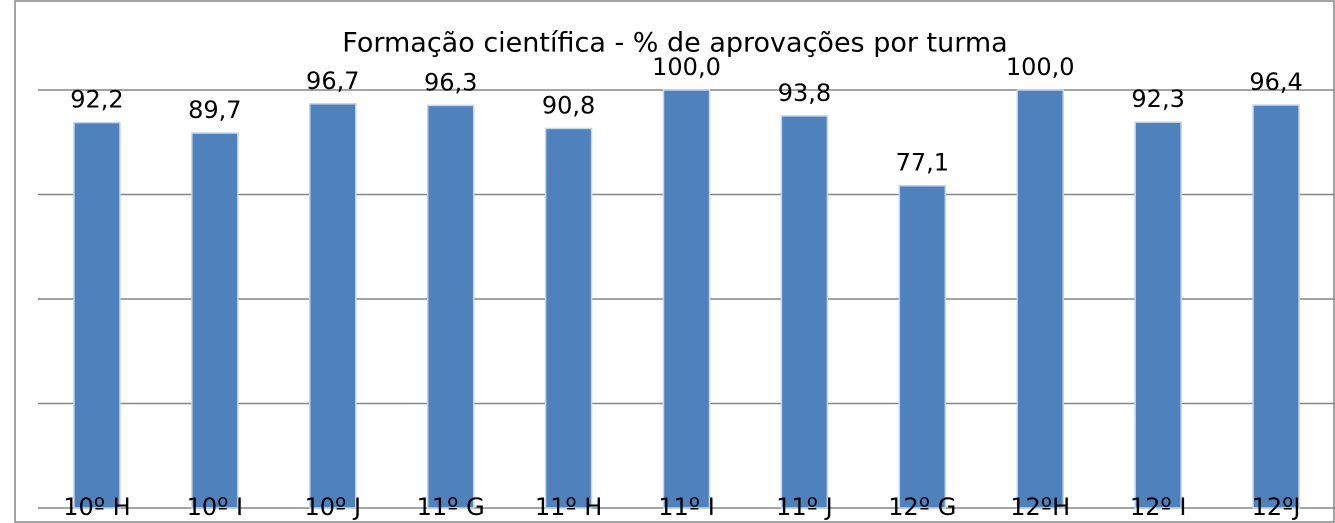 The image size is (1335, 523). What do you see at coordinates (96, 100) in the screenshot?
I see `value-label: 92,2` at bounding box center [96, 100].